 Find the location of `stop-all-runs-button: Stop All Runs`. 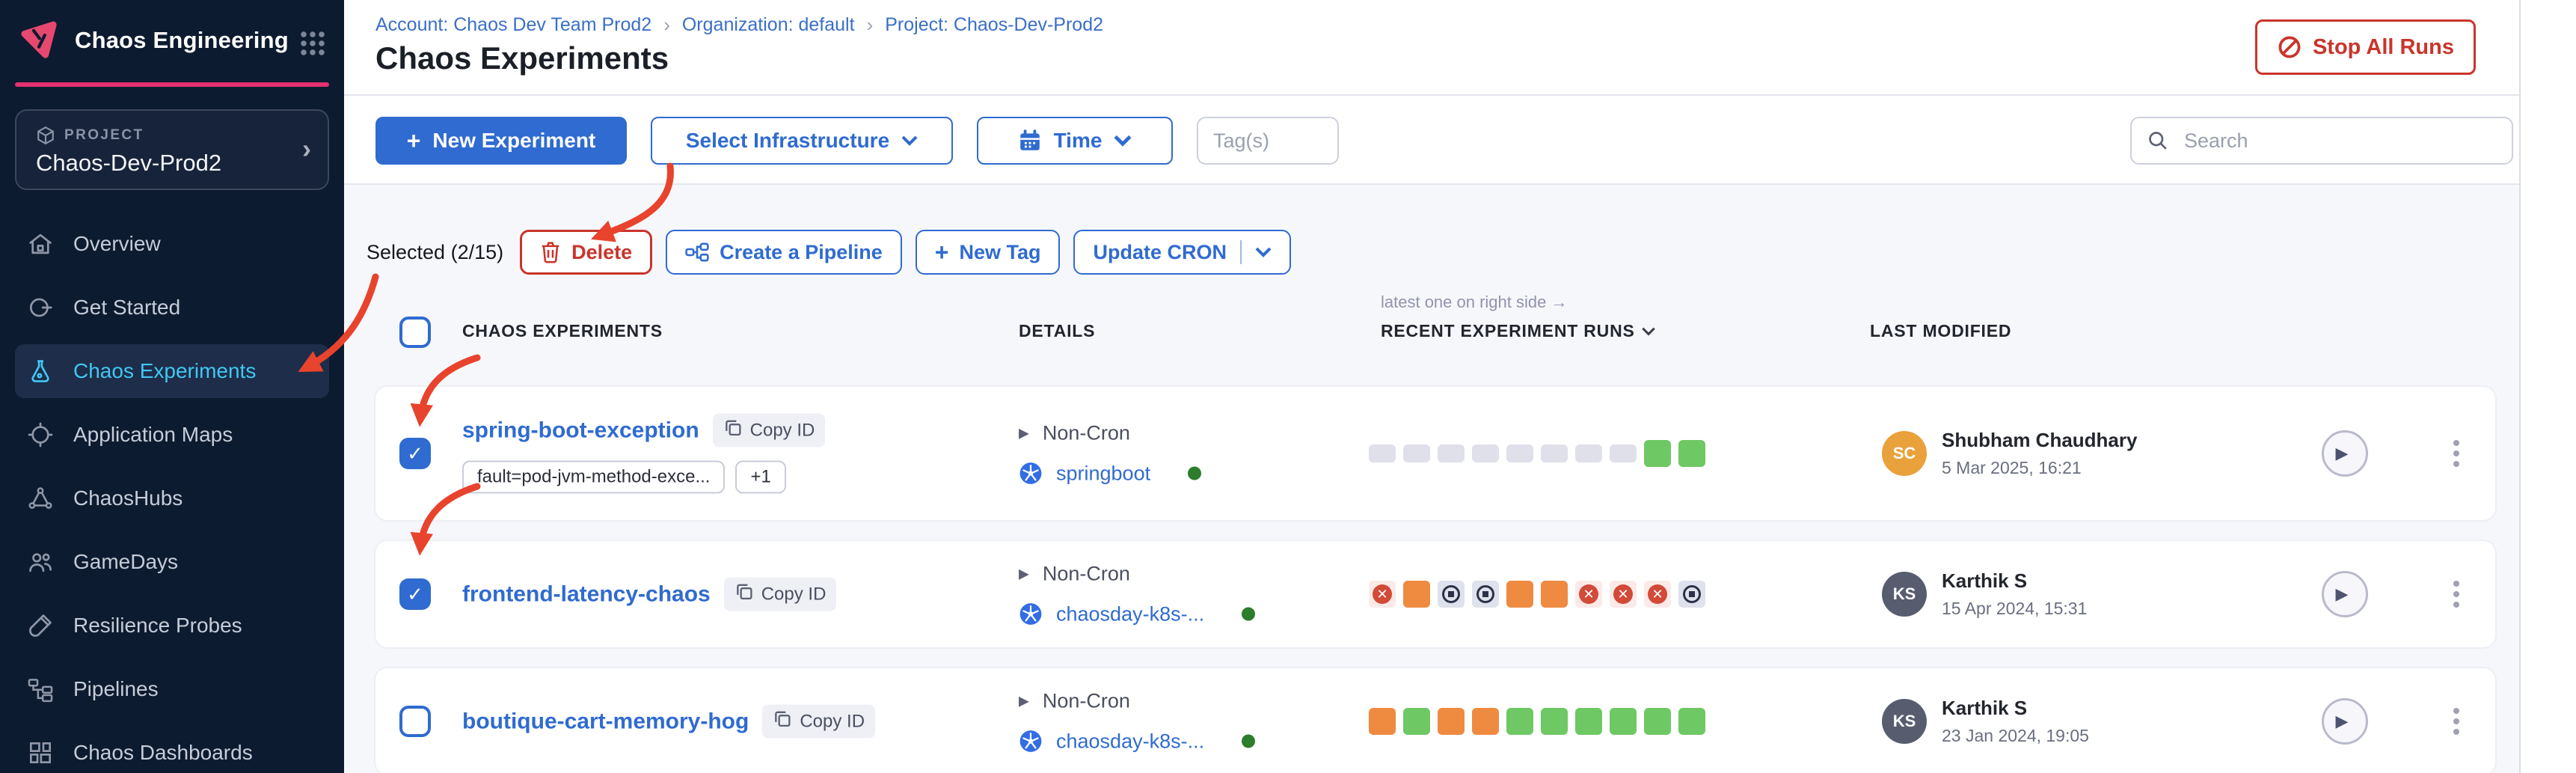

stop-all-runs-button: Stop All Runs is located at coordinates (2365, 47).